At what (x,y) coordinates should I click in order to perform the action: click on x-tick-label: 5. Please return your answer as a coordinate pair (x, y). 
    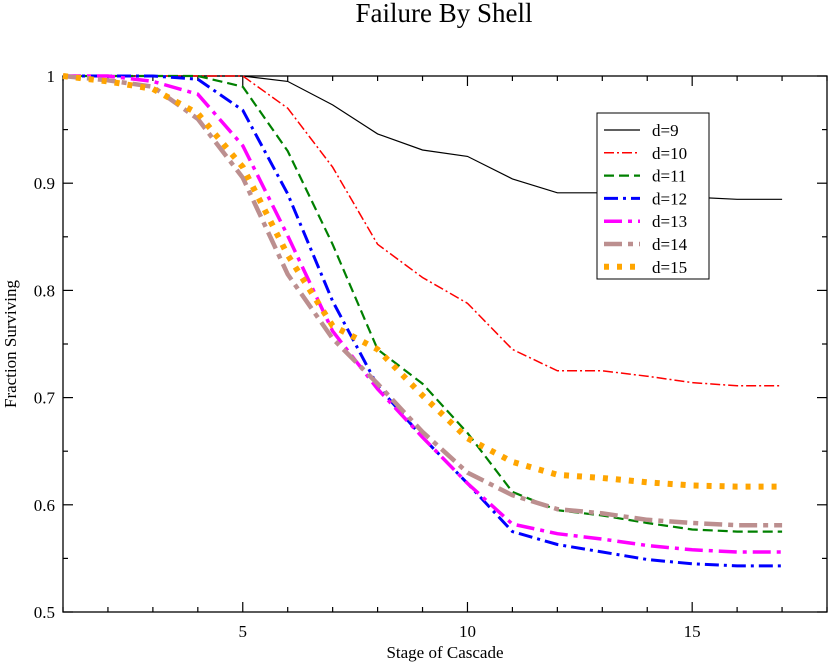
    Looking at the image, I should click on (243, 631).